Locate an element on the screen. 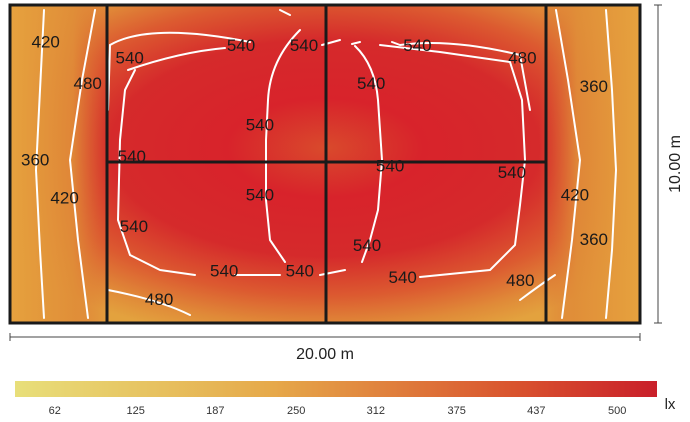 This screenshot has height=422, width=690. width-label: 20.00 m is located at coordinates (325, 354).